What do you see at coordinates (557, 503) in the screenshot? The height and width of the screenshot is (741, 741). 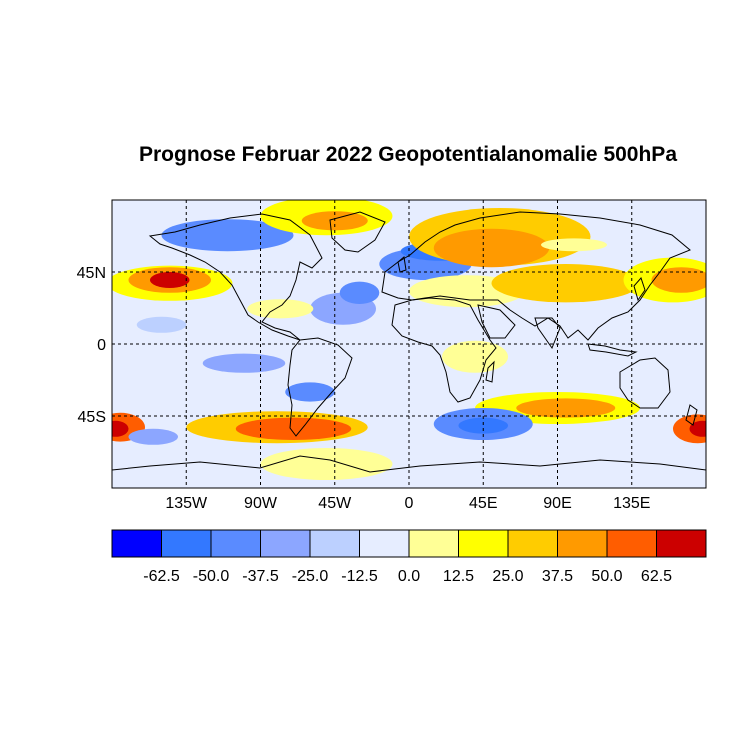 I see `lon-tick-label: 90E` at bounding box center [557, 503].